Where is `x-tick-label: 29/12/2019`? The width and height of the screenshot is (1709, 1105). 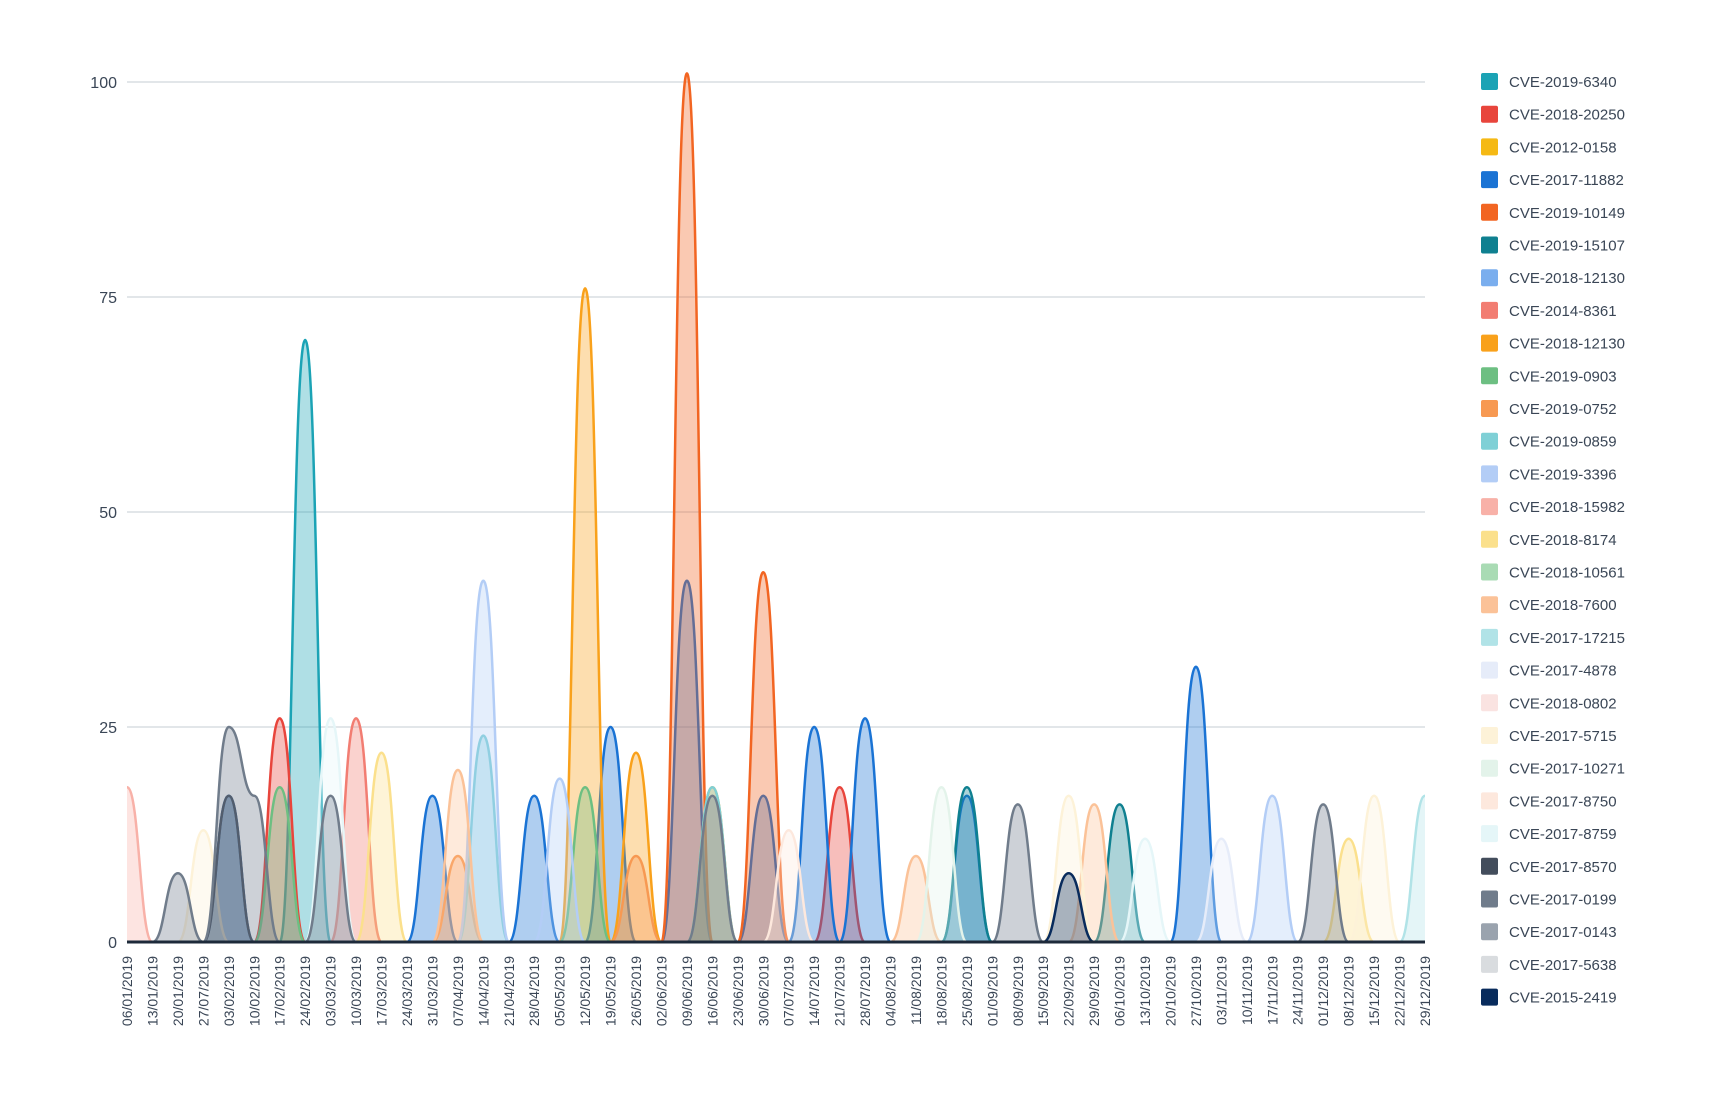 x-tick-label: 29/12/2019 is located at coordinates (1425, 991).